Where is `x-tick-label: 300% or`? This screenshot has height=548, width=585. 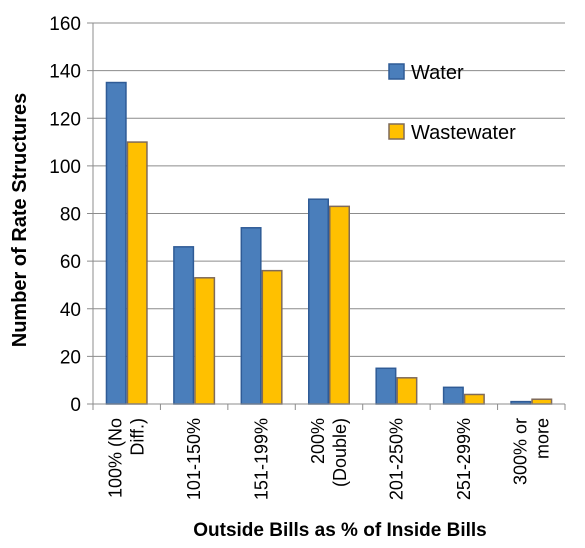
x-tick-label: 300% or is located at coordinates (520, 451).